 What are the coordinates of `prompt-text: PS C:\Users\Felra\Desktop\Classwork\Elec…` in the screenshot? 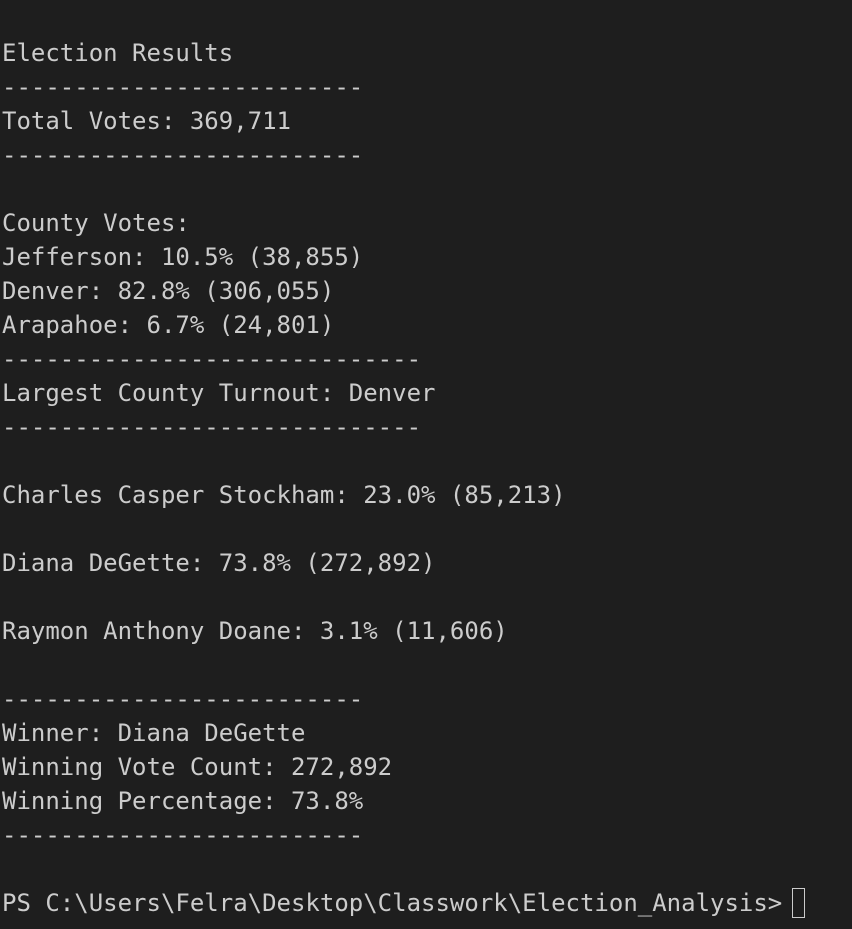 It's located at (392, 903).